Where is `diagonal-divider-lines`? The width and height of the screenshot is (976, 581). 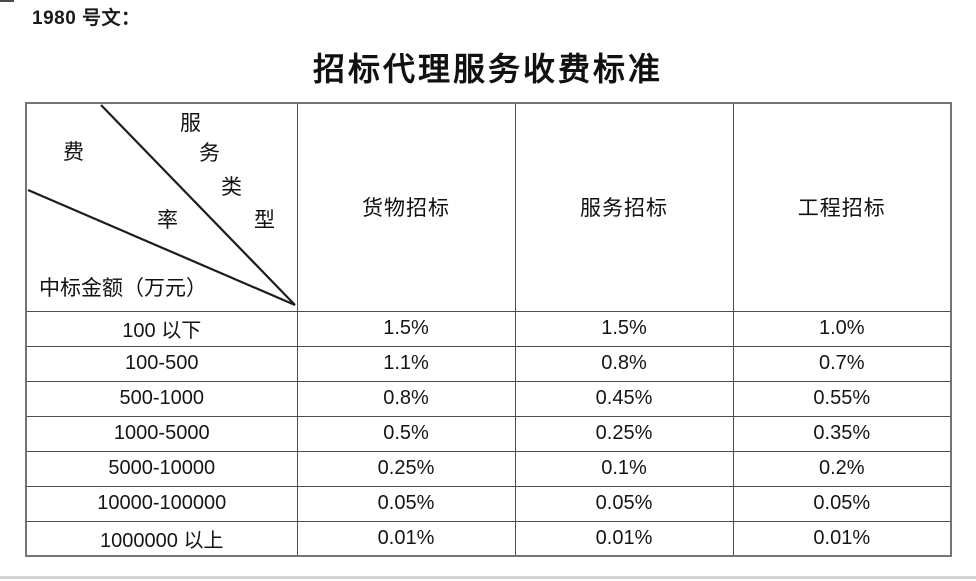 diagonal-divider-lines is located at coordinates (161, 205).